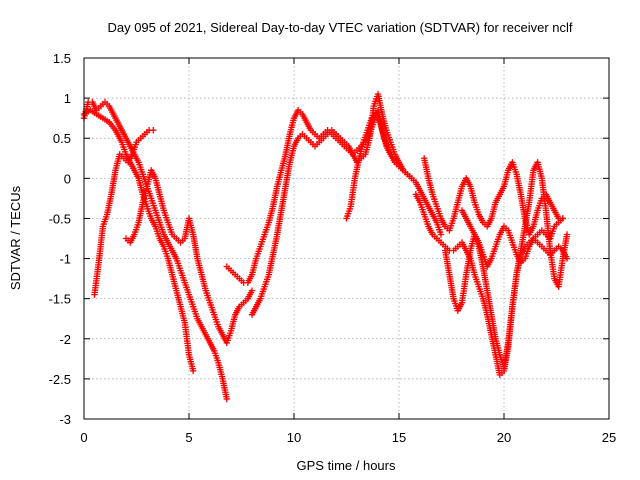 The image size is (640, 480). Describe the element at coordinates (346, 465) in the screenshot. I see `x-axis-label: GPS time / hours` at that location.